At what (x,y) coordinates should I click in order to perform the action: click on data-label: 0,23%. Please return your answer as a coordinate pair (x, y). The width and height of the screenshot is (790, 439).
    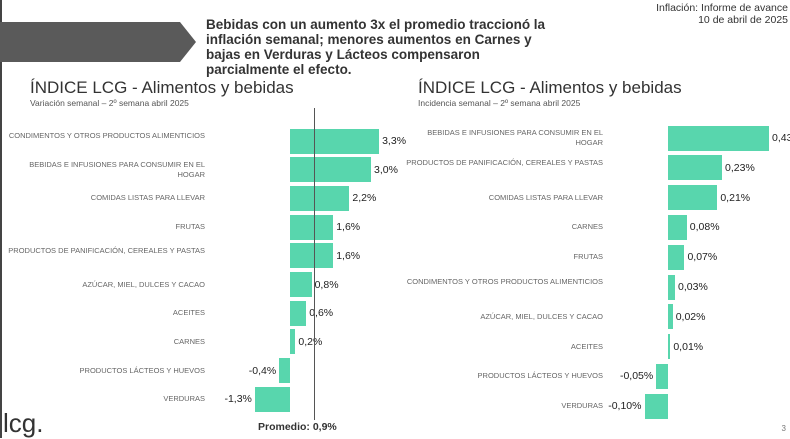
    Looking at the image, I should click on (740, 167).